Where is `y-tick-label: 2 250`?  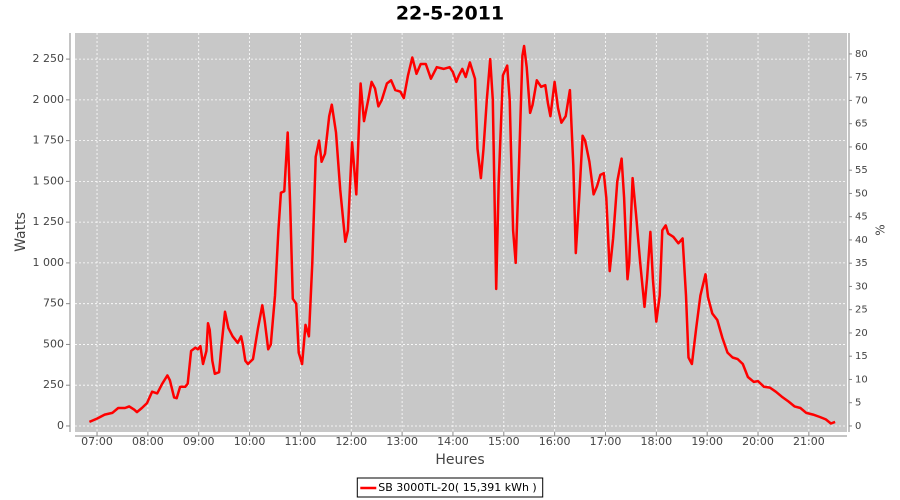
y-tick-label: 2 250 is located at coordinates (49, 58).